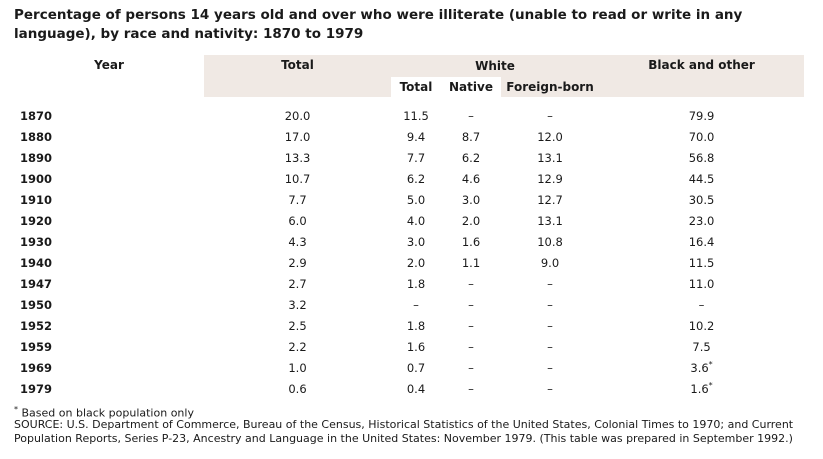 This screenshot has height=459, width=823. What do you see at coordinates (36, 262) in the screenshot?
I see `cell-year-value: 1940` at bounding box center [36, 262].